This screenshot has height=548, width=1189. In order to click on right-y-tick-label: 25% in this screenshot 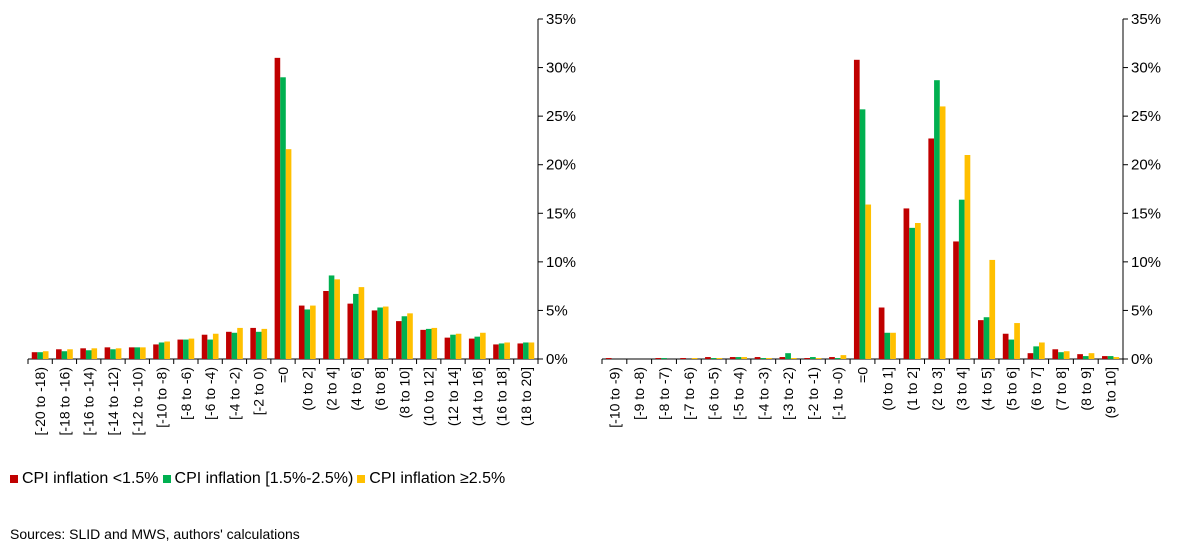, I will do `click(1146, 116)`.